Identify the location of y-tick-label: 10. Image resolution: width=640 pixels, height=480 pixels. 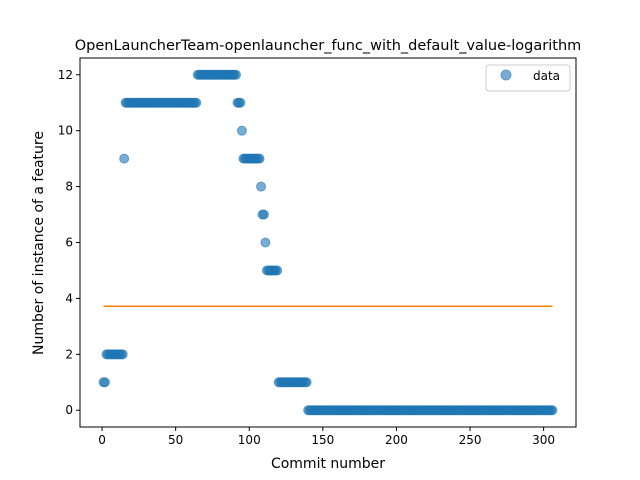
(65, 131).